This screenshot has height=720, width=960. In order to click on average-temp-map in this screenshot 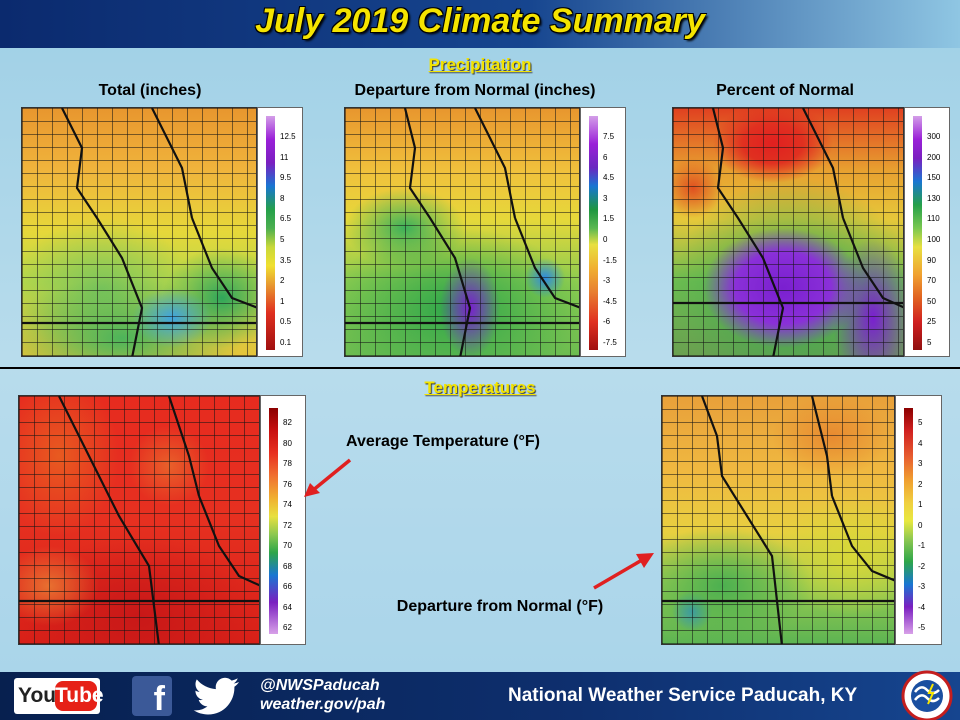, I will do `click(139, 520)`.